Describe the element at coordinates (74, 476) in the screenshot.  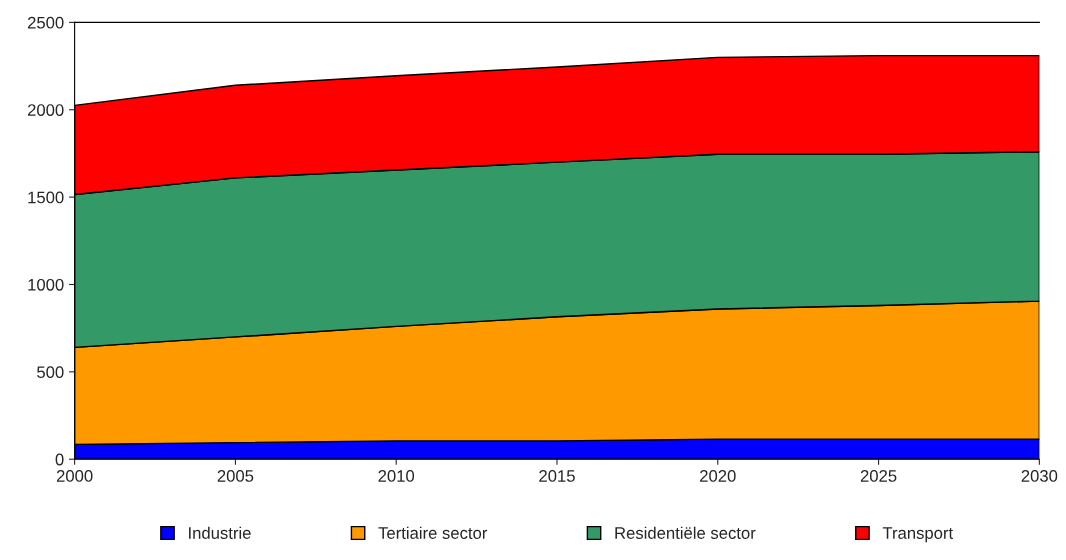
I see `x-tick-label: 2000` at that location.